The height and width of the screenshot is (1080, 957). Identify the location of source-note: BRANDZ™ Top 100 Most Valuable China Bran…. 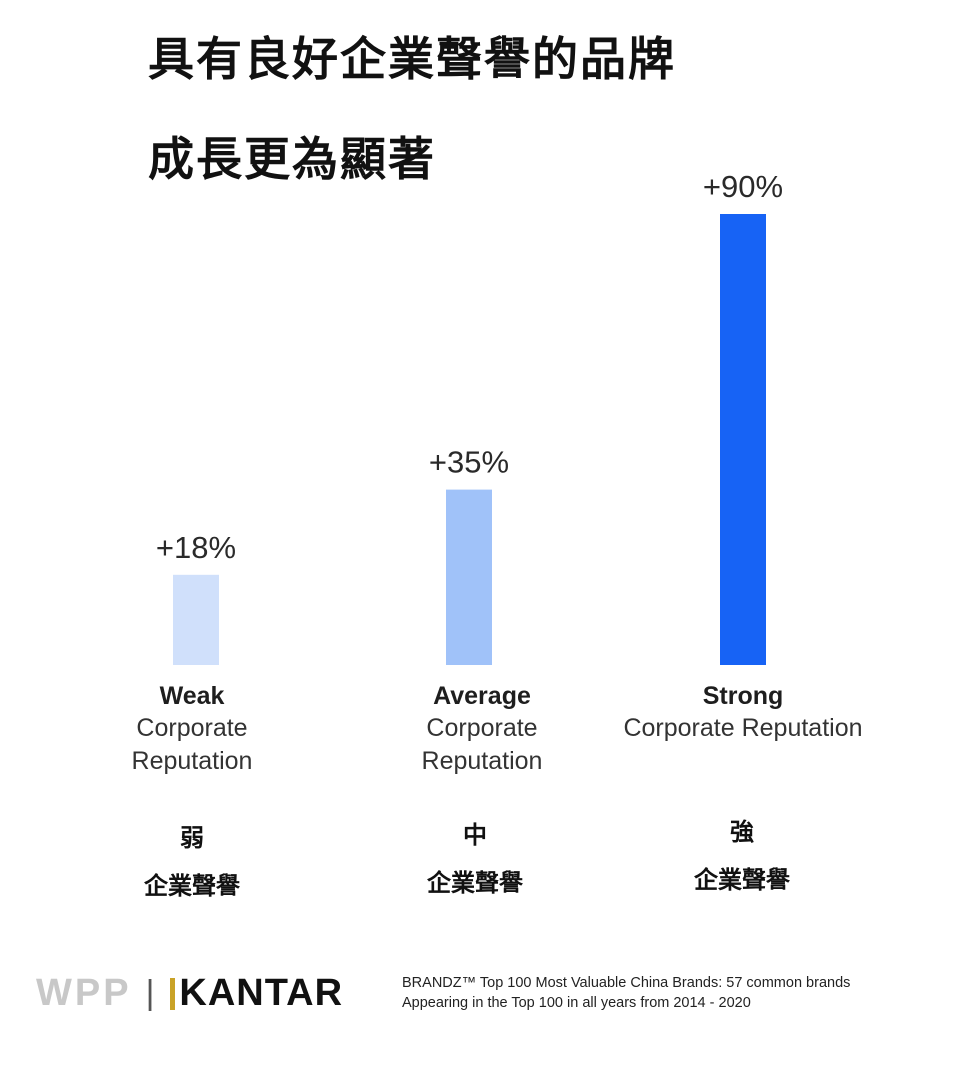
(626, 993).